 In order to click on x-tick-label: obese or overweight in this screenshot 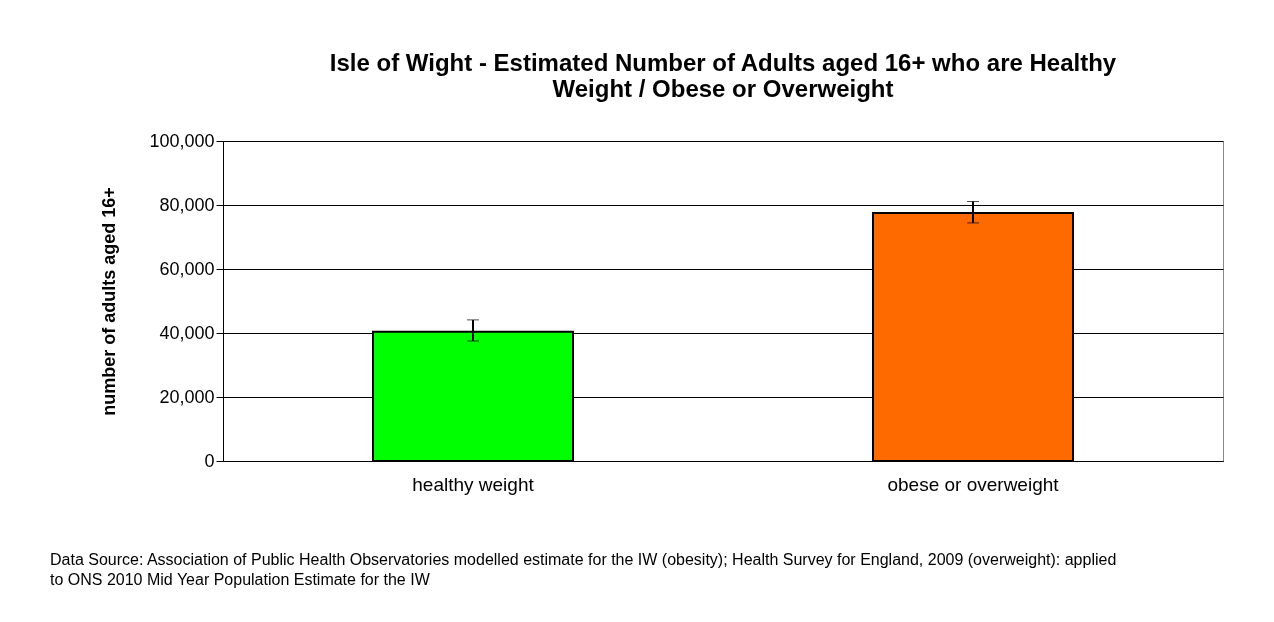, I will do `click(973, 484)`.